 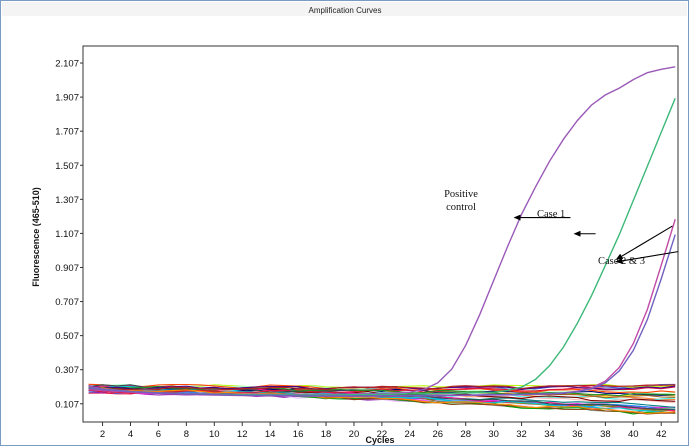 What do you see at coordinates (633, 434) in the screenshot?
I see `x-tick-label: 40` at bounding box center [633, 434].